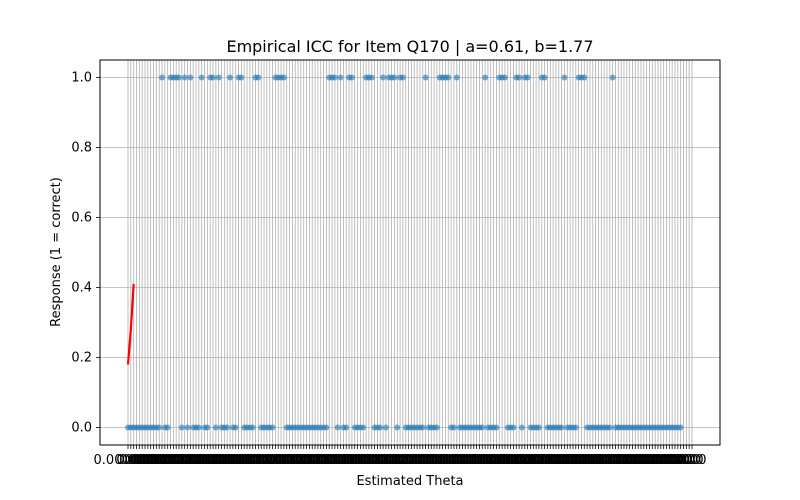  Describe the element at coordinates (81, 218) in the screenshot. I see `y-tick-label: 0.6` at that location.